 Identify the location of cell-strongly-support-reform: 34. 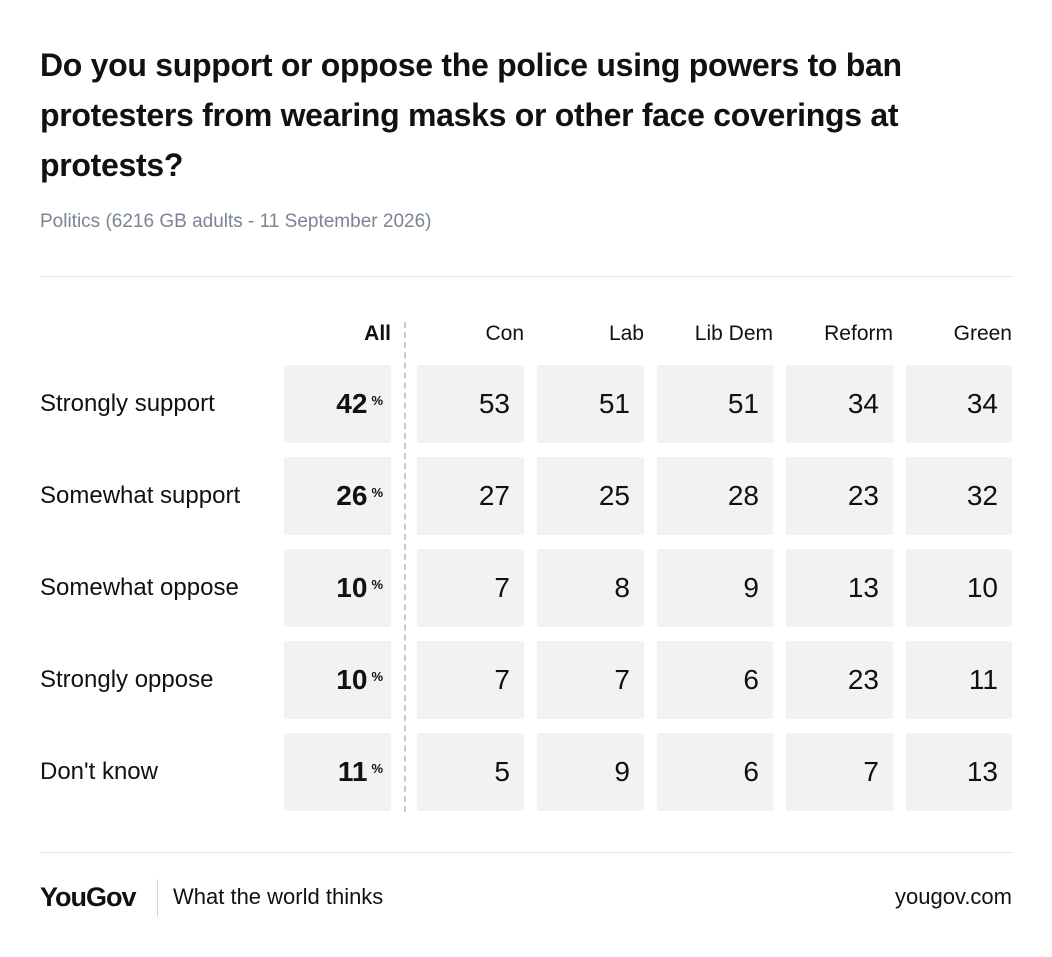
(839, 404).